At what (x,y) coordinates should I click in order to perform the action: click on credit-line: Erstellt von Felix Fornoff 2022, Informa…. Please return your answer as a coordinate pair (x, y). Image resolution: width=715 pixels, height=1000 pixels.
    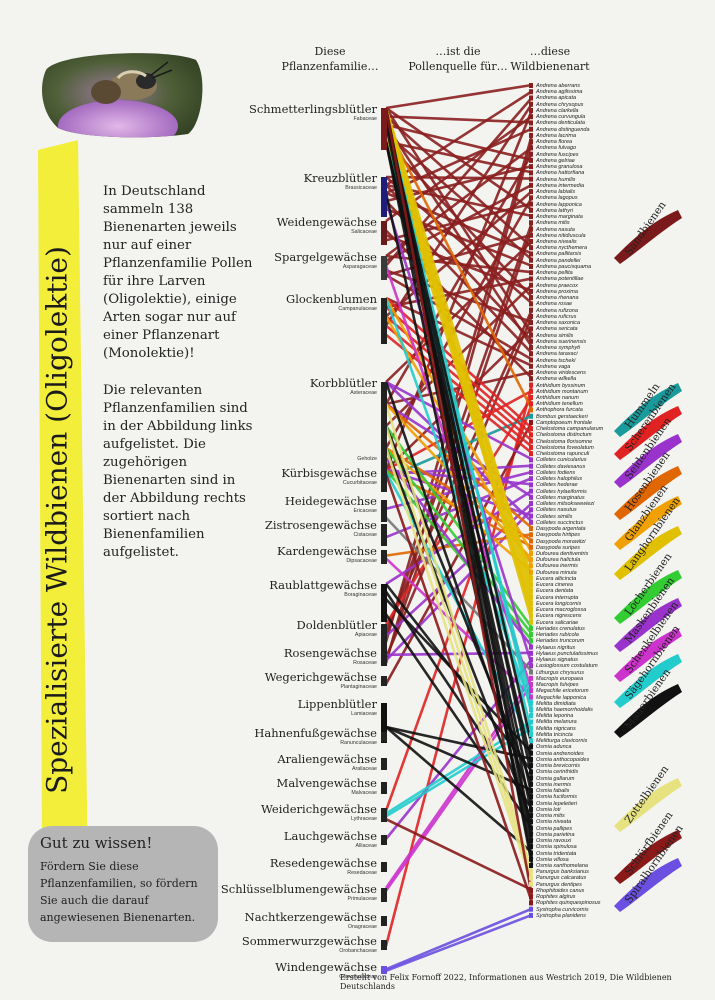
    Looking at the image, I should click on (506, 982).